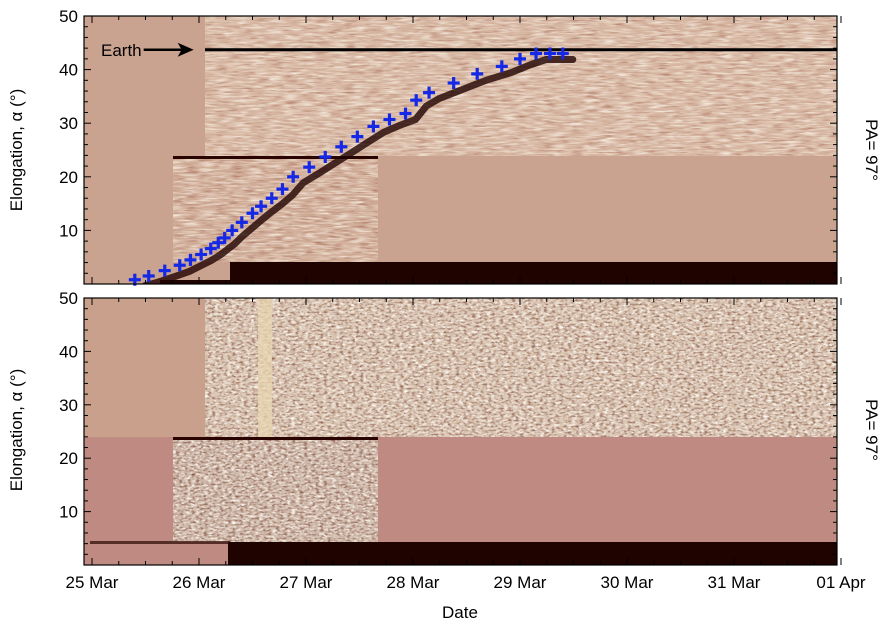 The height and width of the screenshot is (629, 882). Describe the element at coordinates (16, 150) in the screenshot. I see `top-ylabel: Elongation, α (°)` at that location.